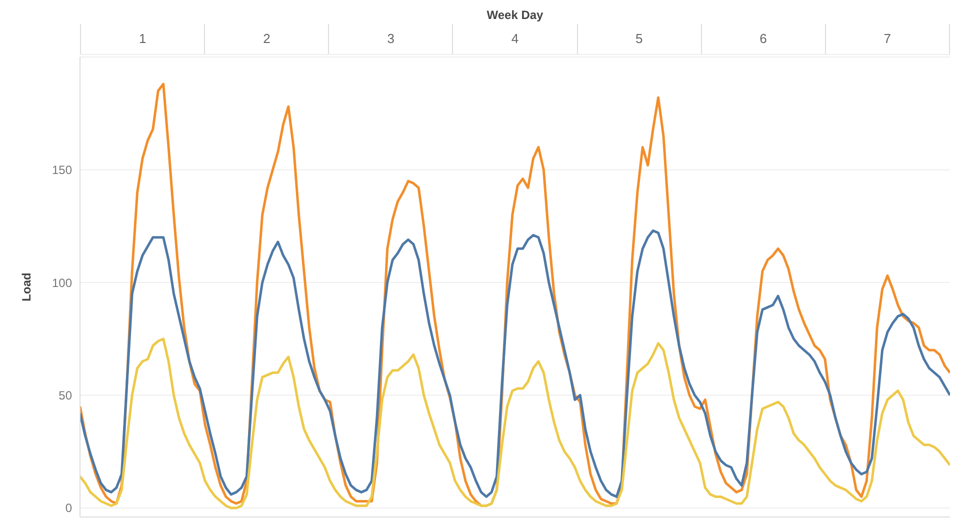 Image resolution: width=966 pixels, height=525 pixels. What do you see at coordinates (515, 16) in the screenshot?
I see `chart-title: Week Day` at bounding box center [515, 16].